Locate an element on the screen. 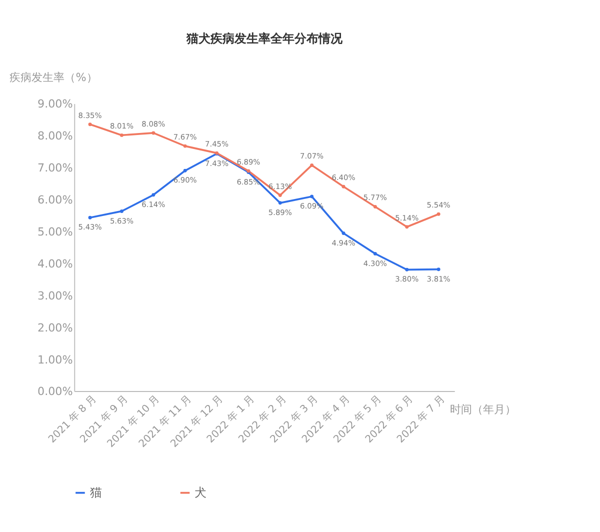 This screenshot has width=600, height=532. data-label: 3.80% is located at coordinates (407, 279).